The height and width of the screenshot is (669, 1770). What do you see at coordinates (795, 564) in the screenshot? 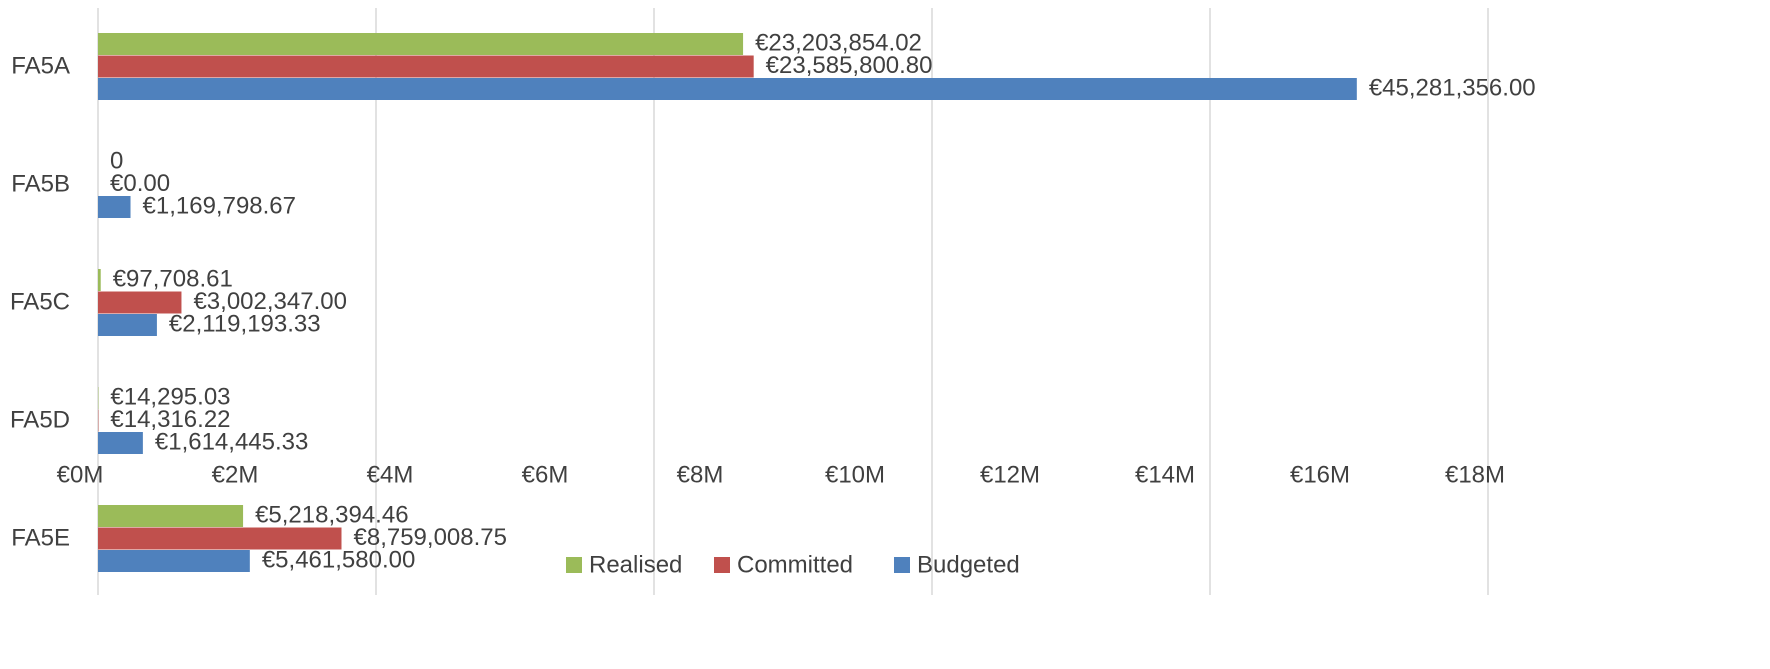
I see `legend-label: Committed` at bounding box center [795, 564].